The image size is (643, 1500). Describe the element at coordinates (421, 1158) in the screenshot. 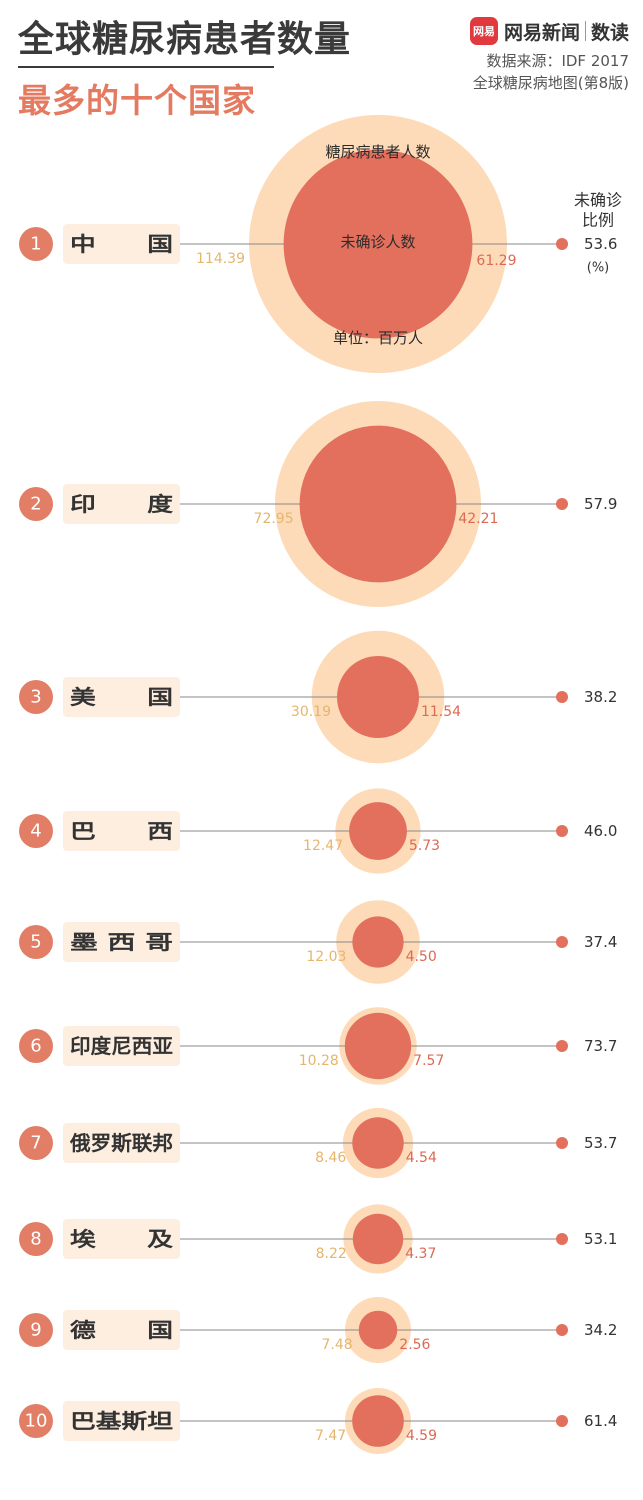

I see `undiagnosed-value-label: 4.54` at that location.